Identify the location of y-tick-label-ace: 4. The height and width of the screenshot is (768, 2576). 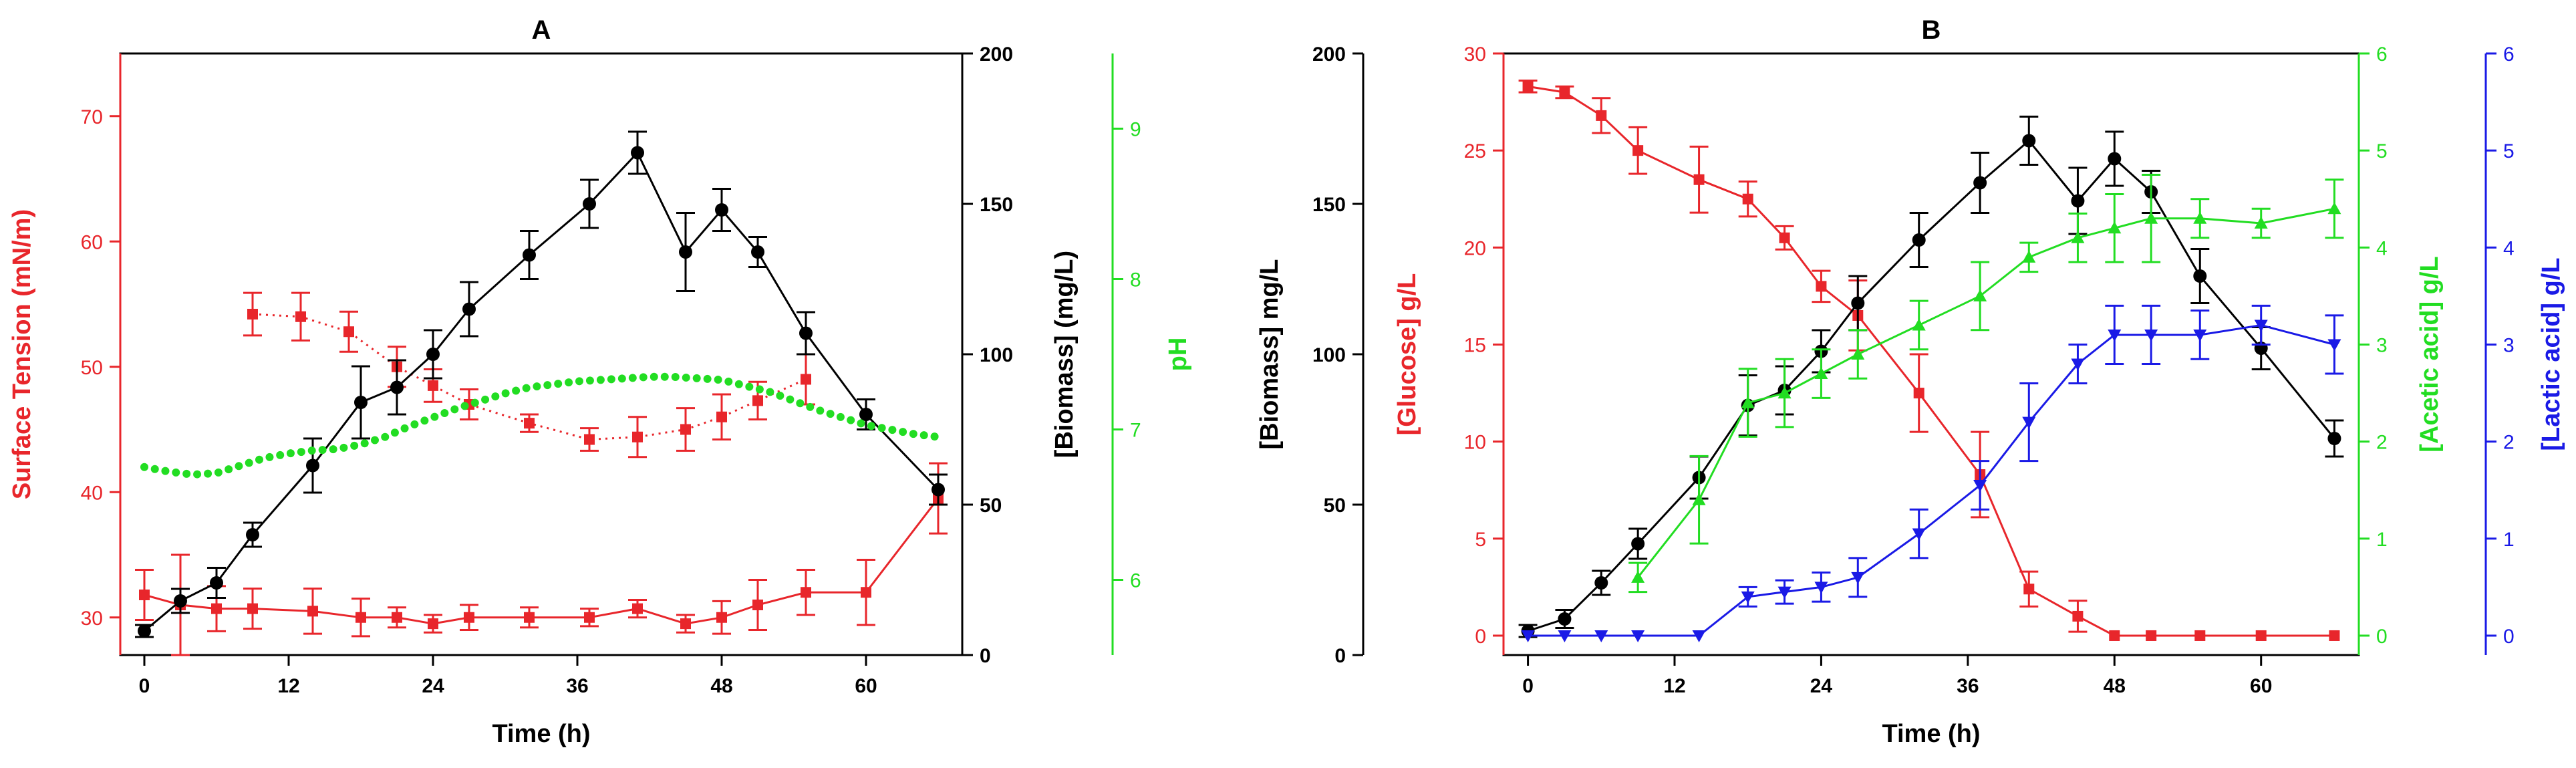
(2382, 248).